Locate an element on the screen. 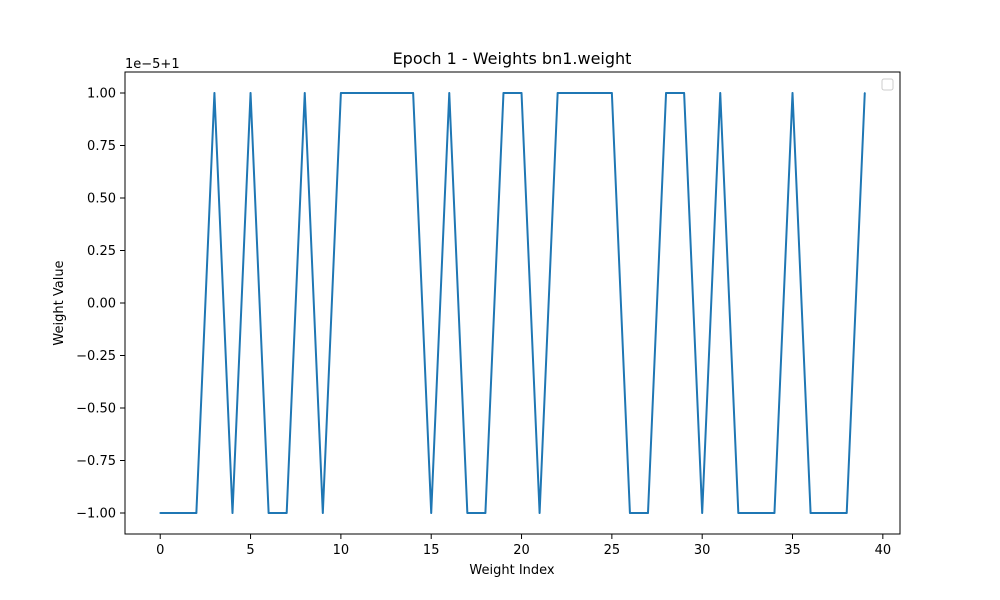 The height and width of the screenshot is (600, 1000). y-tick-label: −0.25 is located at coordinates (96, 356).